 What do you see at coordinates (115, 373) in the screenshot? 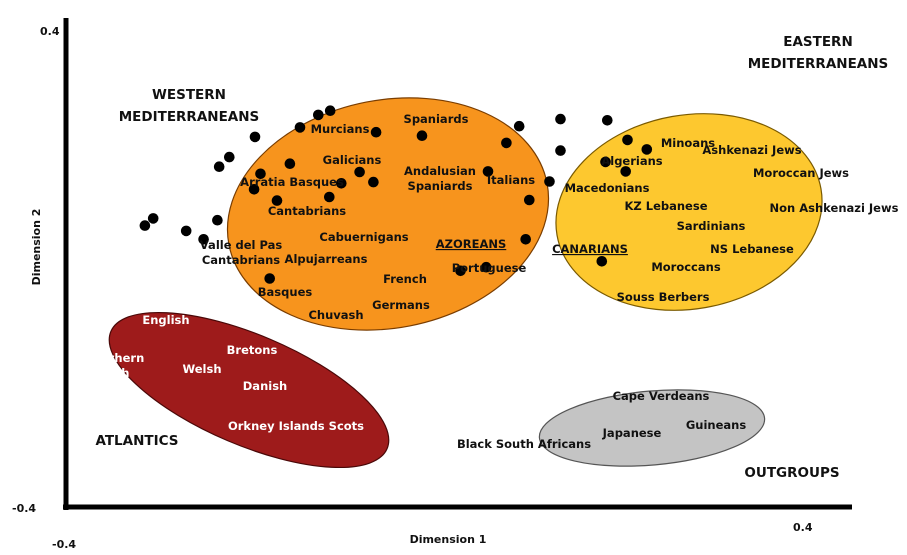
I see `point-label: Irish` at bounding box center [115, 373].